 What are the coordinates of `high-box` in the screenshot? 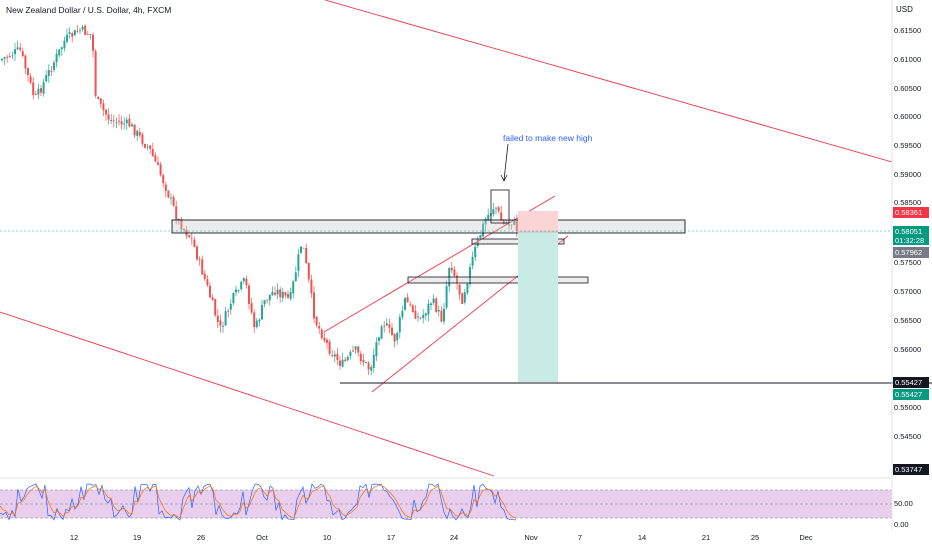 It's located at (500, 206).